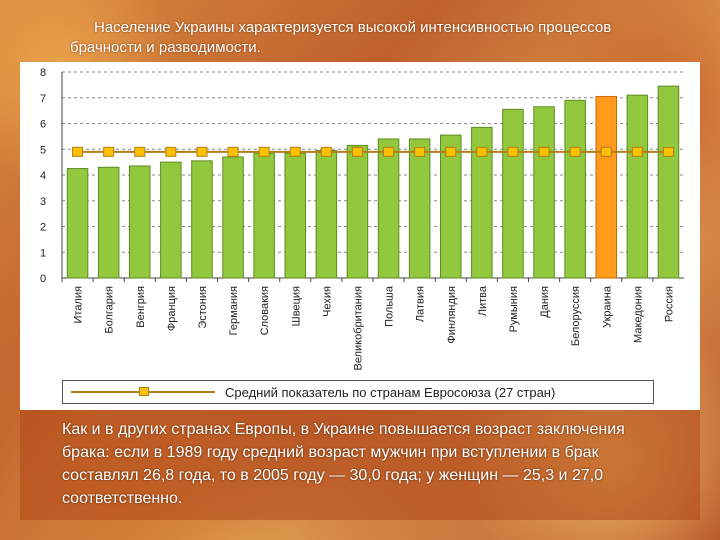  What do you see at coordinates (165, 47) in the screenshot?
I see `slide-title-line-2: брачности и разводимости.` at bounding box center [165, 47].